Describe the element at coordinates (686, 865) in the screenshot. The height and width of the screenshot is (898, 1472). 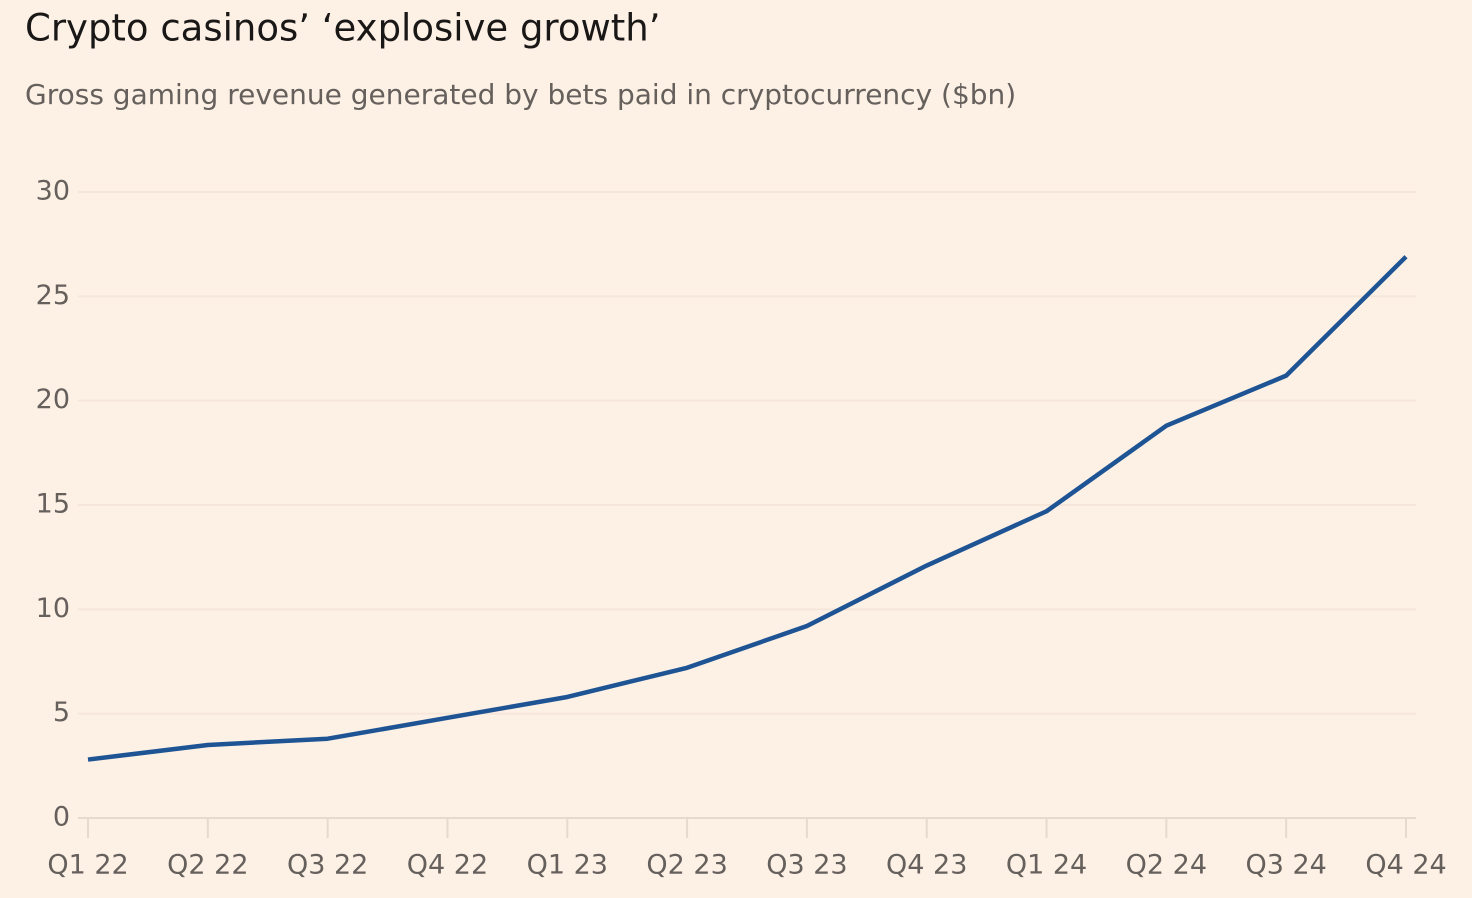
I see `x-tick-label: Q2 23` at that location.